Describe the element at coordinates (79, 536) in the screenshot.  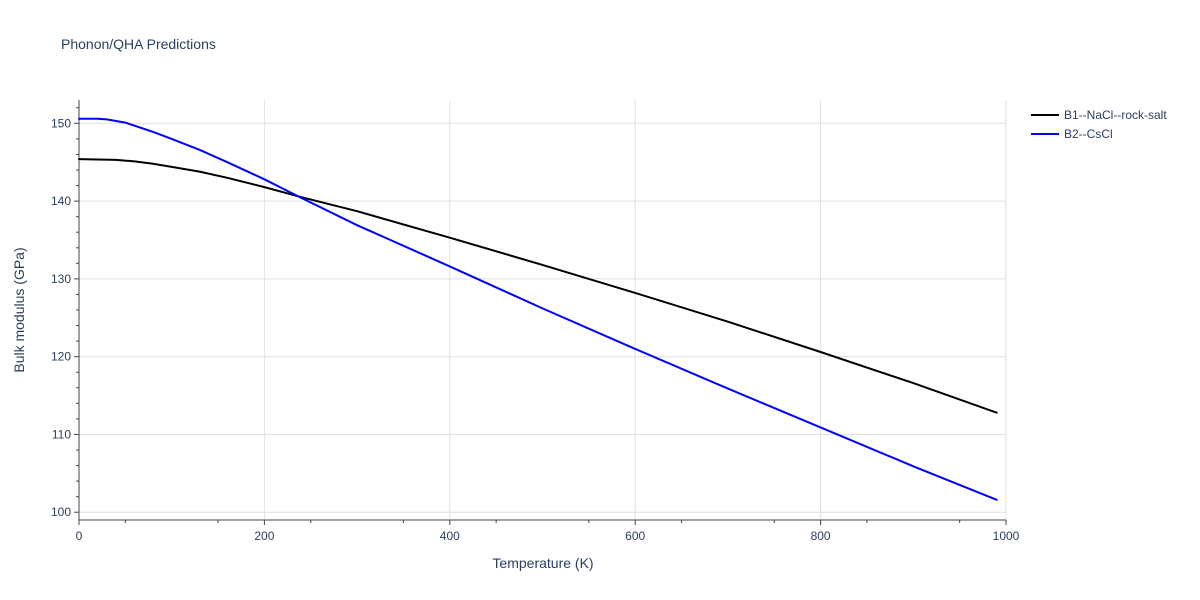
I see `x-tick-label: 0` at that location.